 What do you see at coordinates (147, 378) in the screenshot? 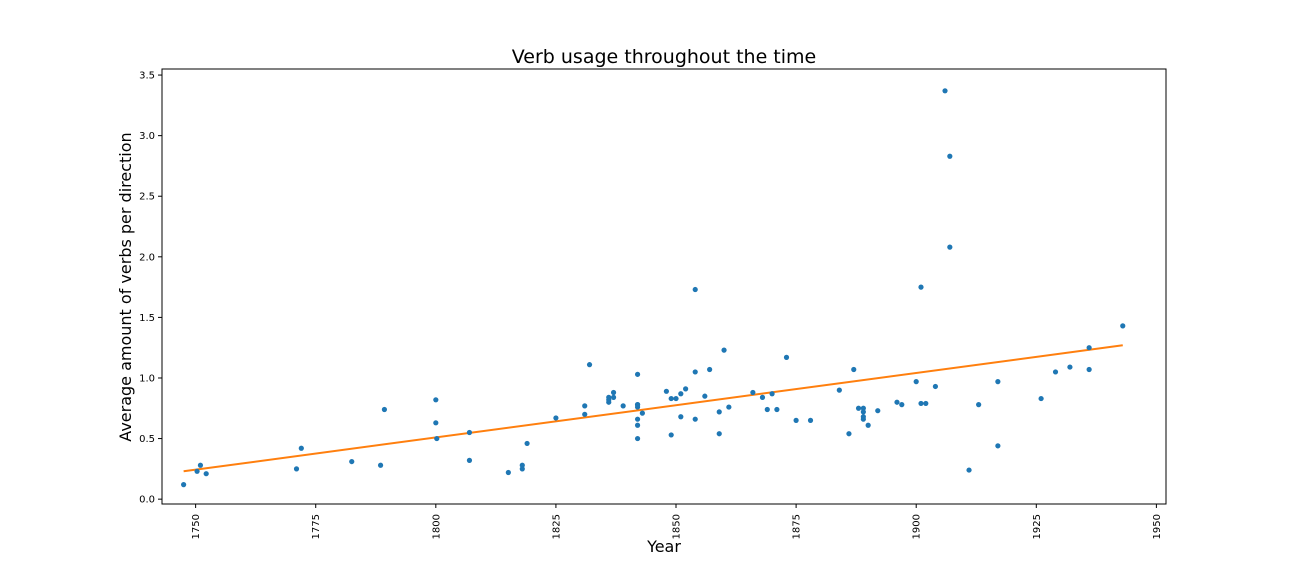
I see `y-tick-label: 1.0` at bounding box center [147, 378].